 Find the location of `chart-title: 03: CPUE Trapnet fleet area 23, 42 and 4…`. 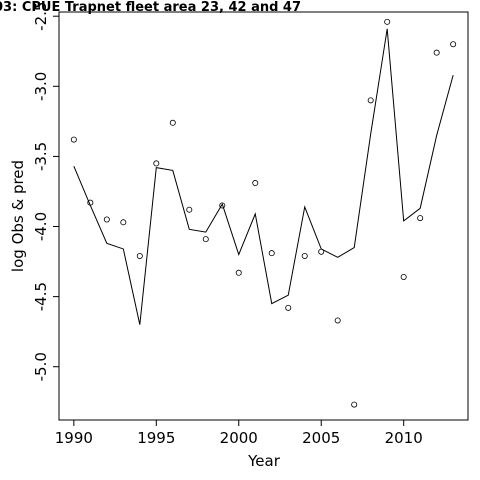

chart-title: 03: CPUE Trapnet fleet area 23, 42 and 4… is located at coordinates (150, 7).